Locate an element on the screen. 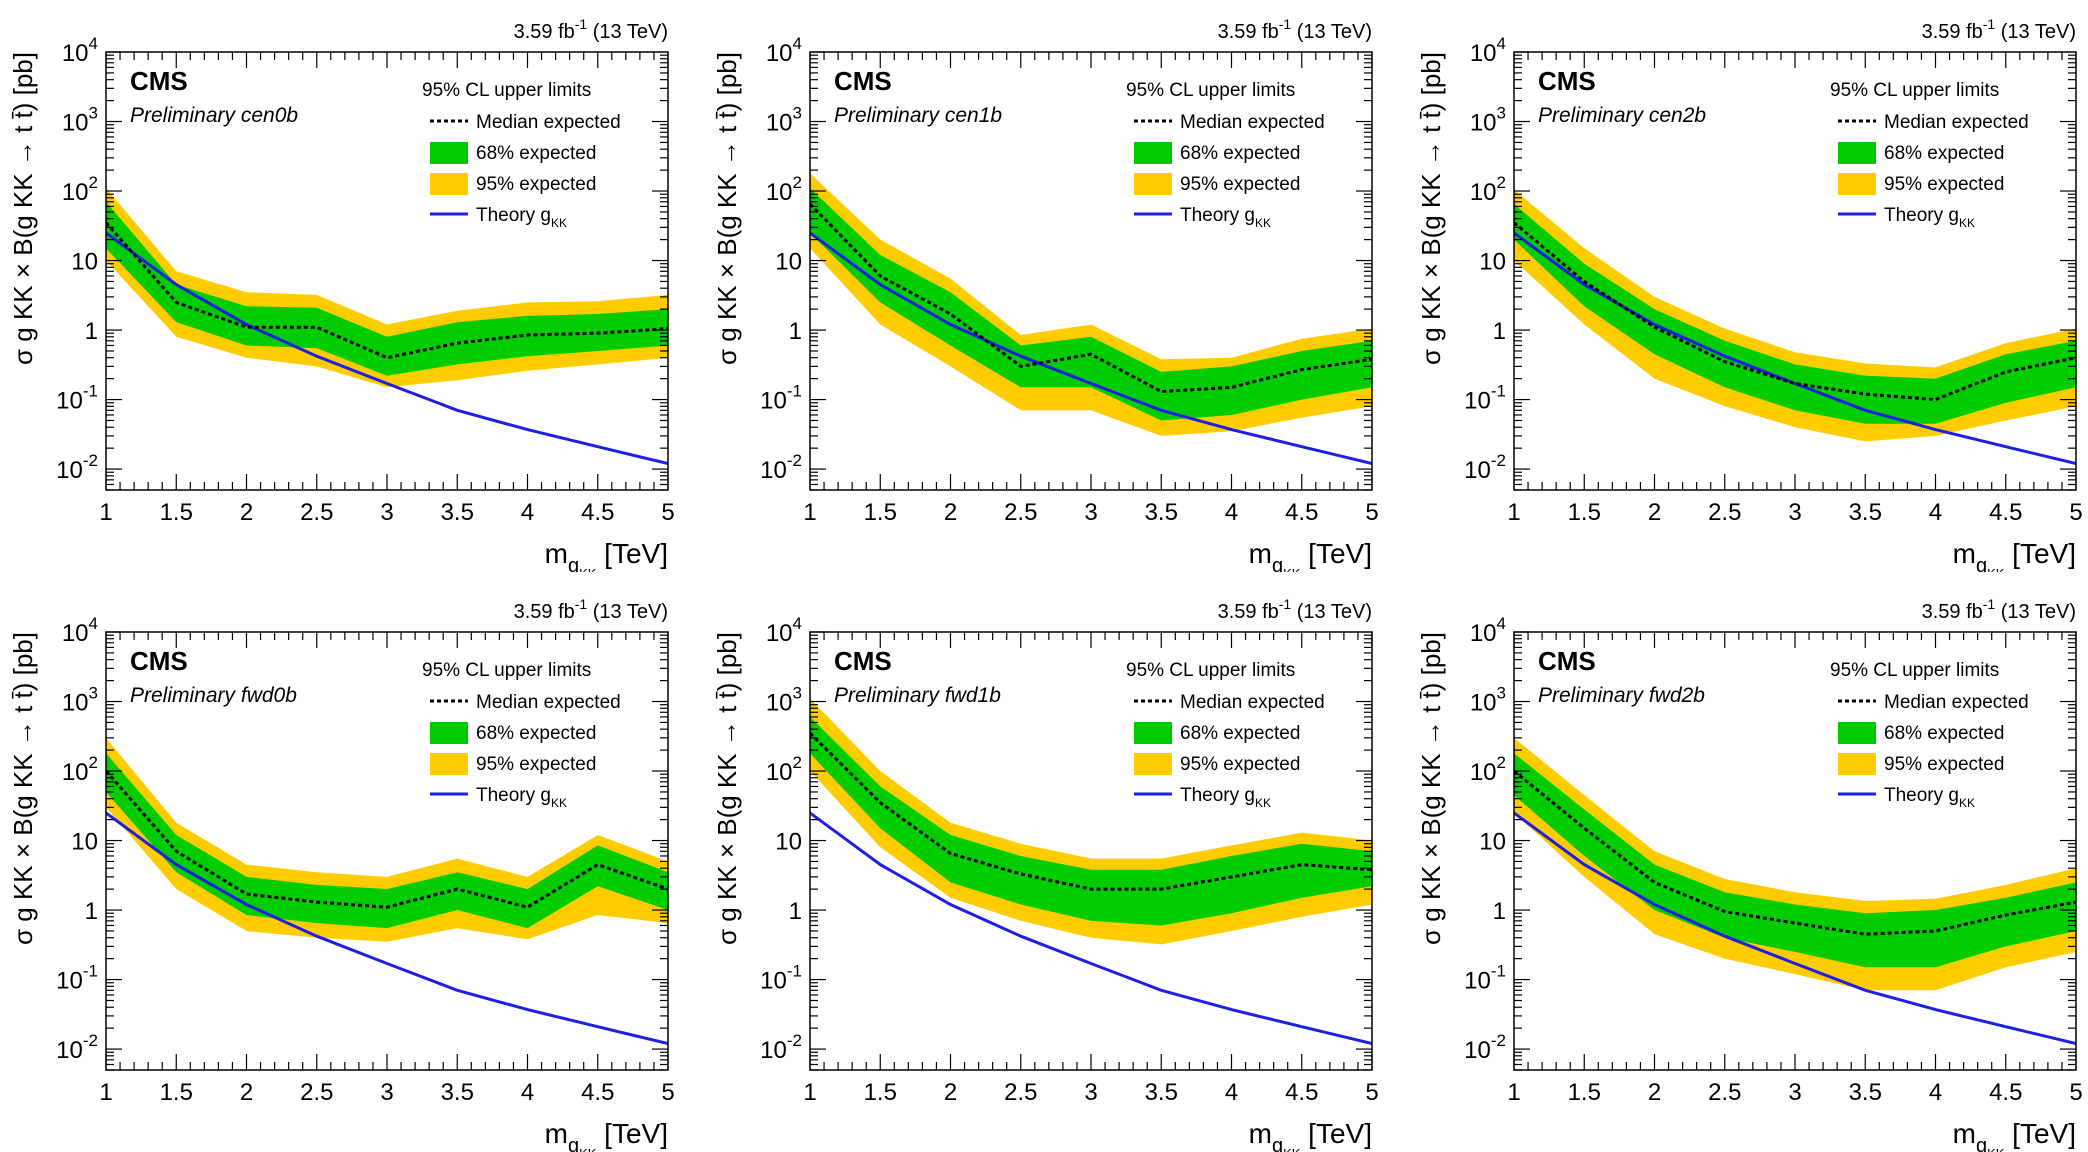  category-label: Preliminary fwd2b is located at coordinates (1621, 695).